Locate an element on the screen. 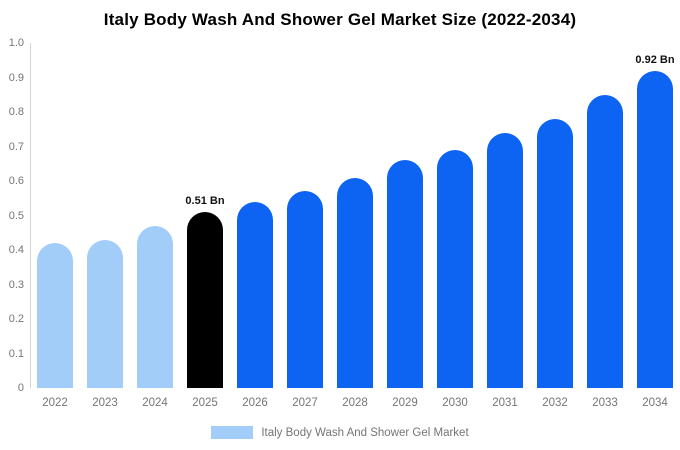 The height and width of the screenshot is (450, 680). bar-2028 is located at coordinates (355, 283).